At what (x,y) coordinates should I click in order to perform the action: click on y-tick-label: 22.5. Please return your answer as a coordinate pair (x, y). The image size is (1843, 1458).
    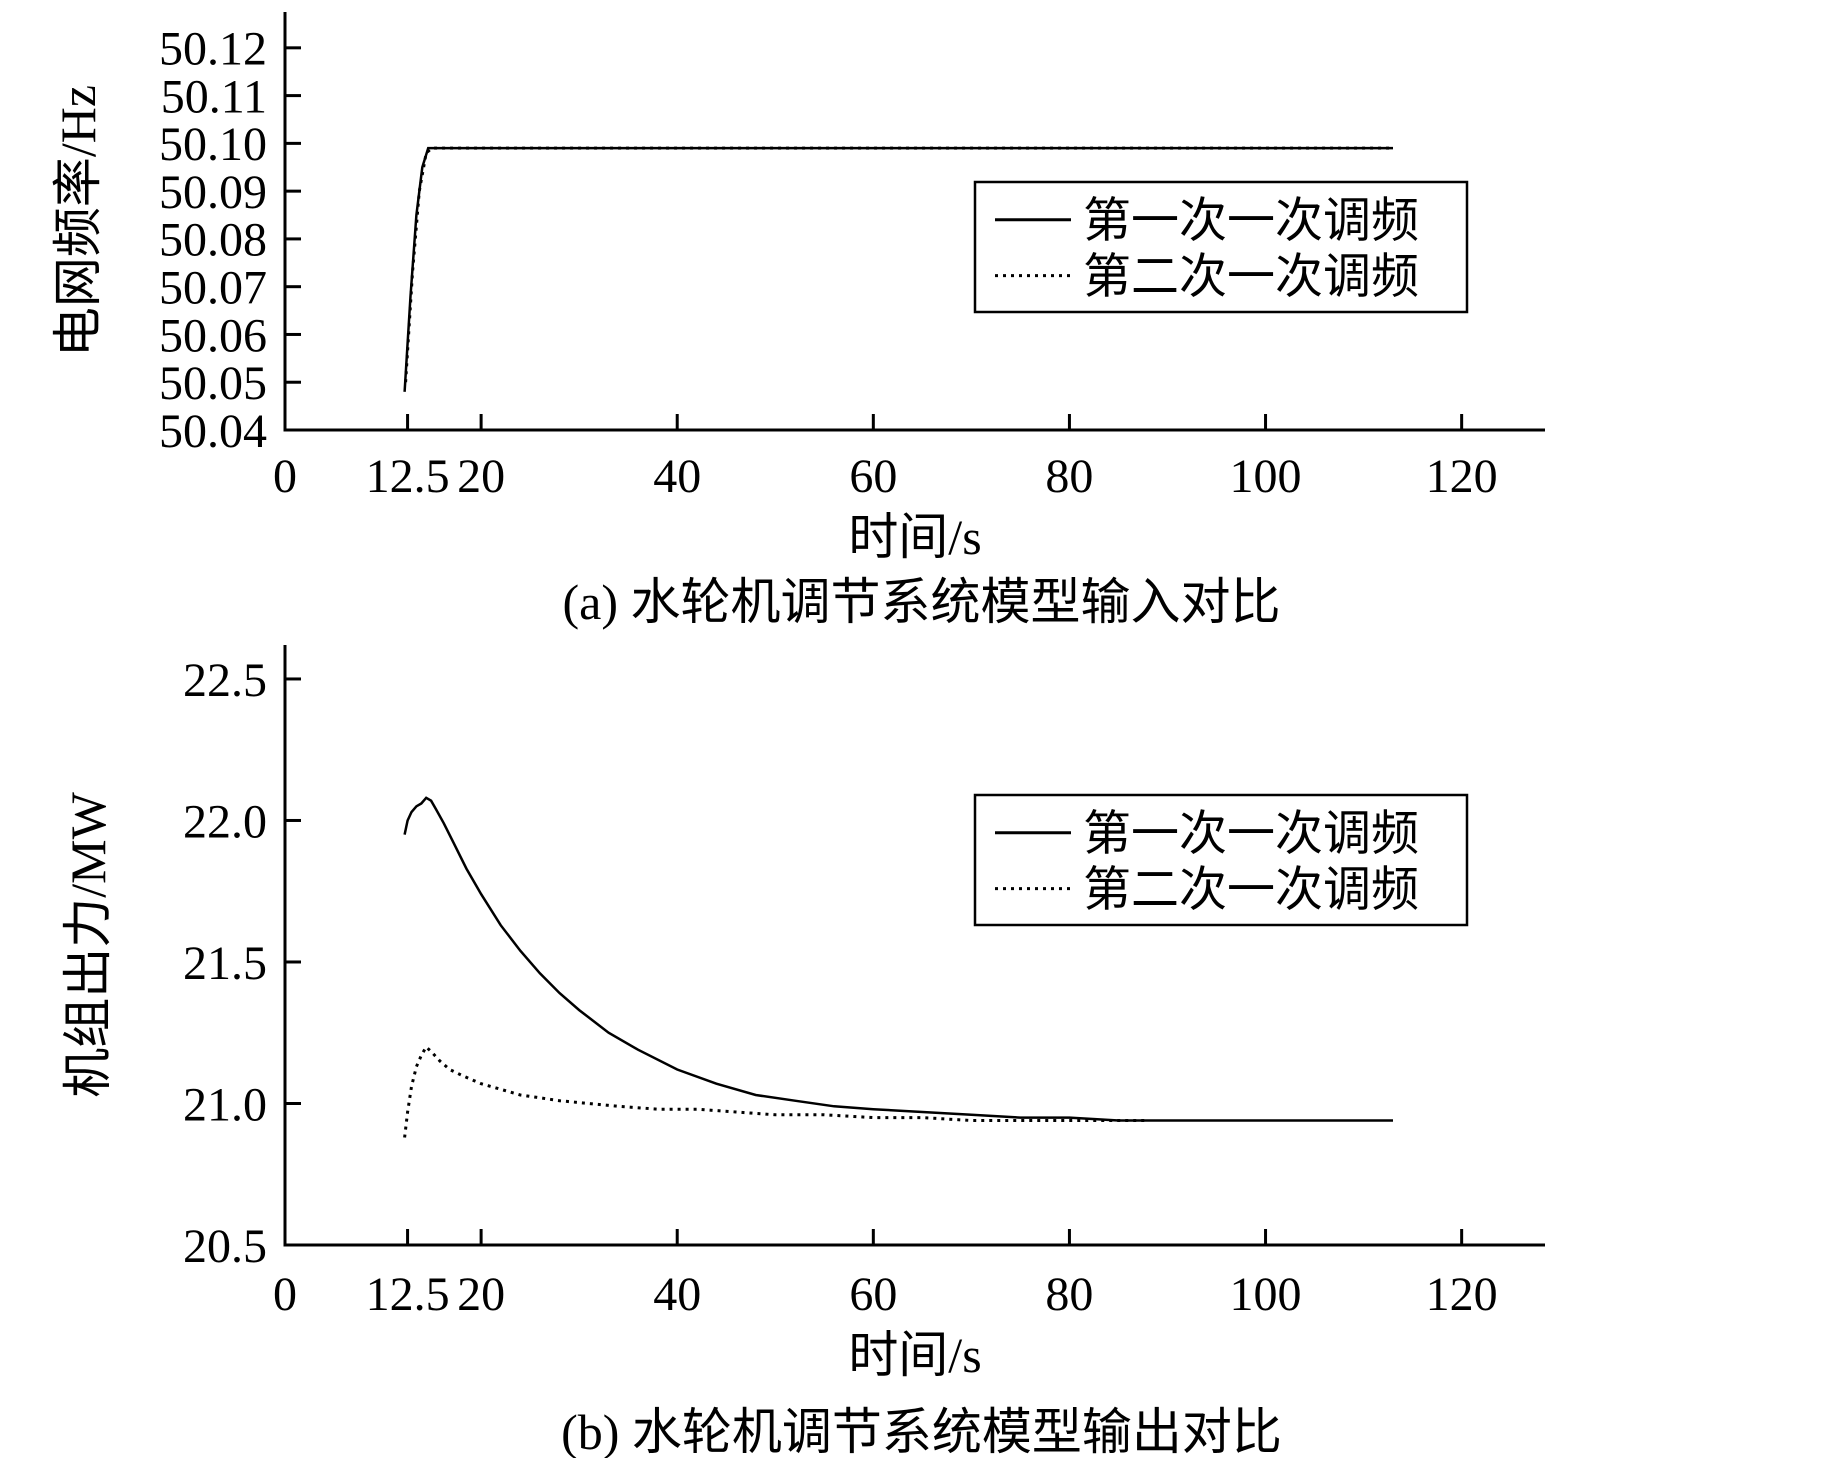
    Looking at the image, I should click on (225, 680).